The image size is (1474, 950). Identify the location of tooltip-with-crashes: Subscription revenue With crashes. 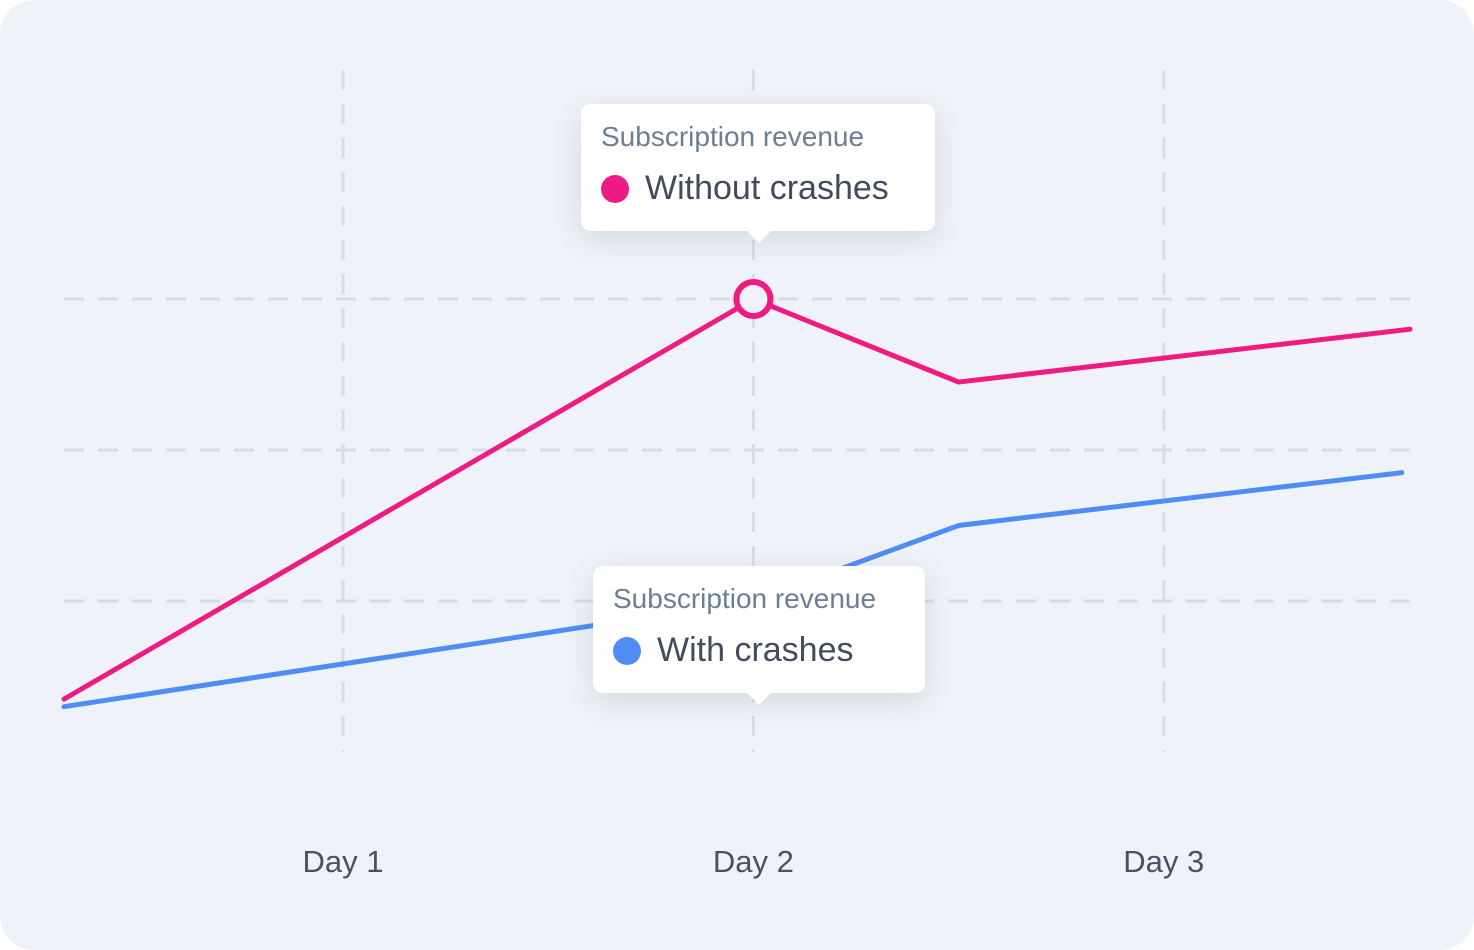
(759, 635).